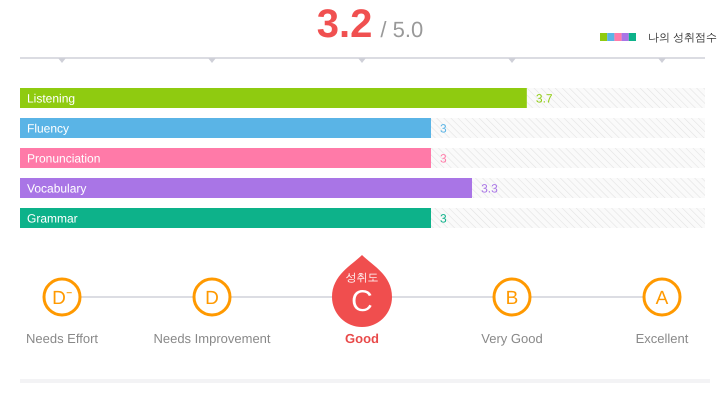 The image size is (724, 401). Describe the element at coordinates (512, 298) in the screenshot. I see `text: B` at that location.